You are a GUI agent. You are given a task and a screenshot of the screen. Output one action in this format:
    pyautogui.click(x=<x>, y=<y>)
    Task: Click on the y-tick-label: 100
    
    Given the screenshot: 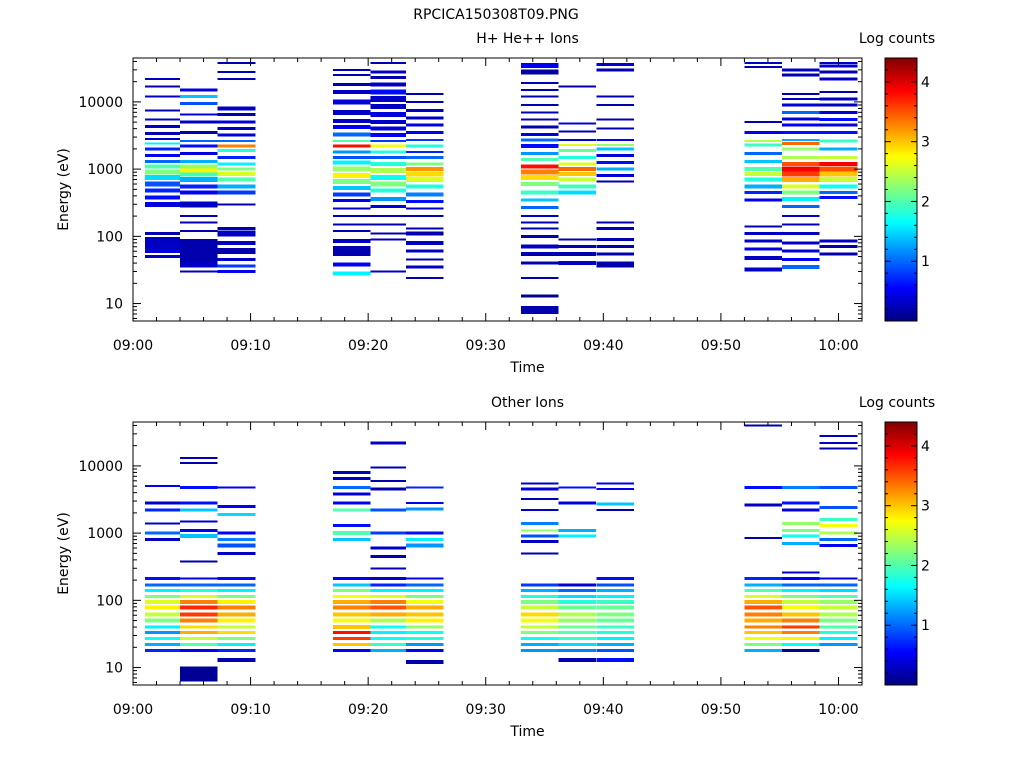 What is the action you would take?
    pyautogui.click(x=109, y=237)
    